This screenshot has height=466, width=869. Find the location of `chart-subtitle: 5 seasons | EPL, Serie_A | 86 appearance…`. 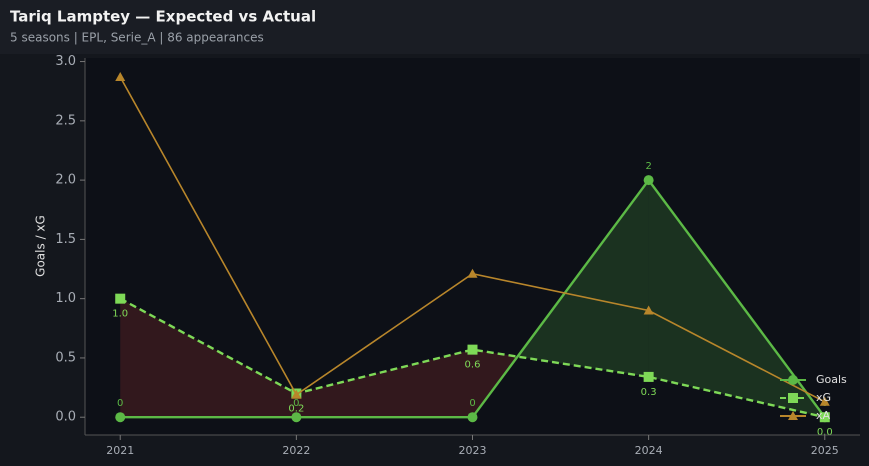

chart-subtitle: 5 seasons | EPL, Serie_A | 86 appearance… is located at coordinates (137, 38).